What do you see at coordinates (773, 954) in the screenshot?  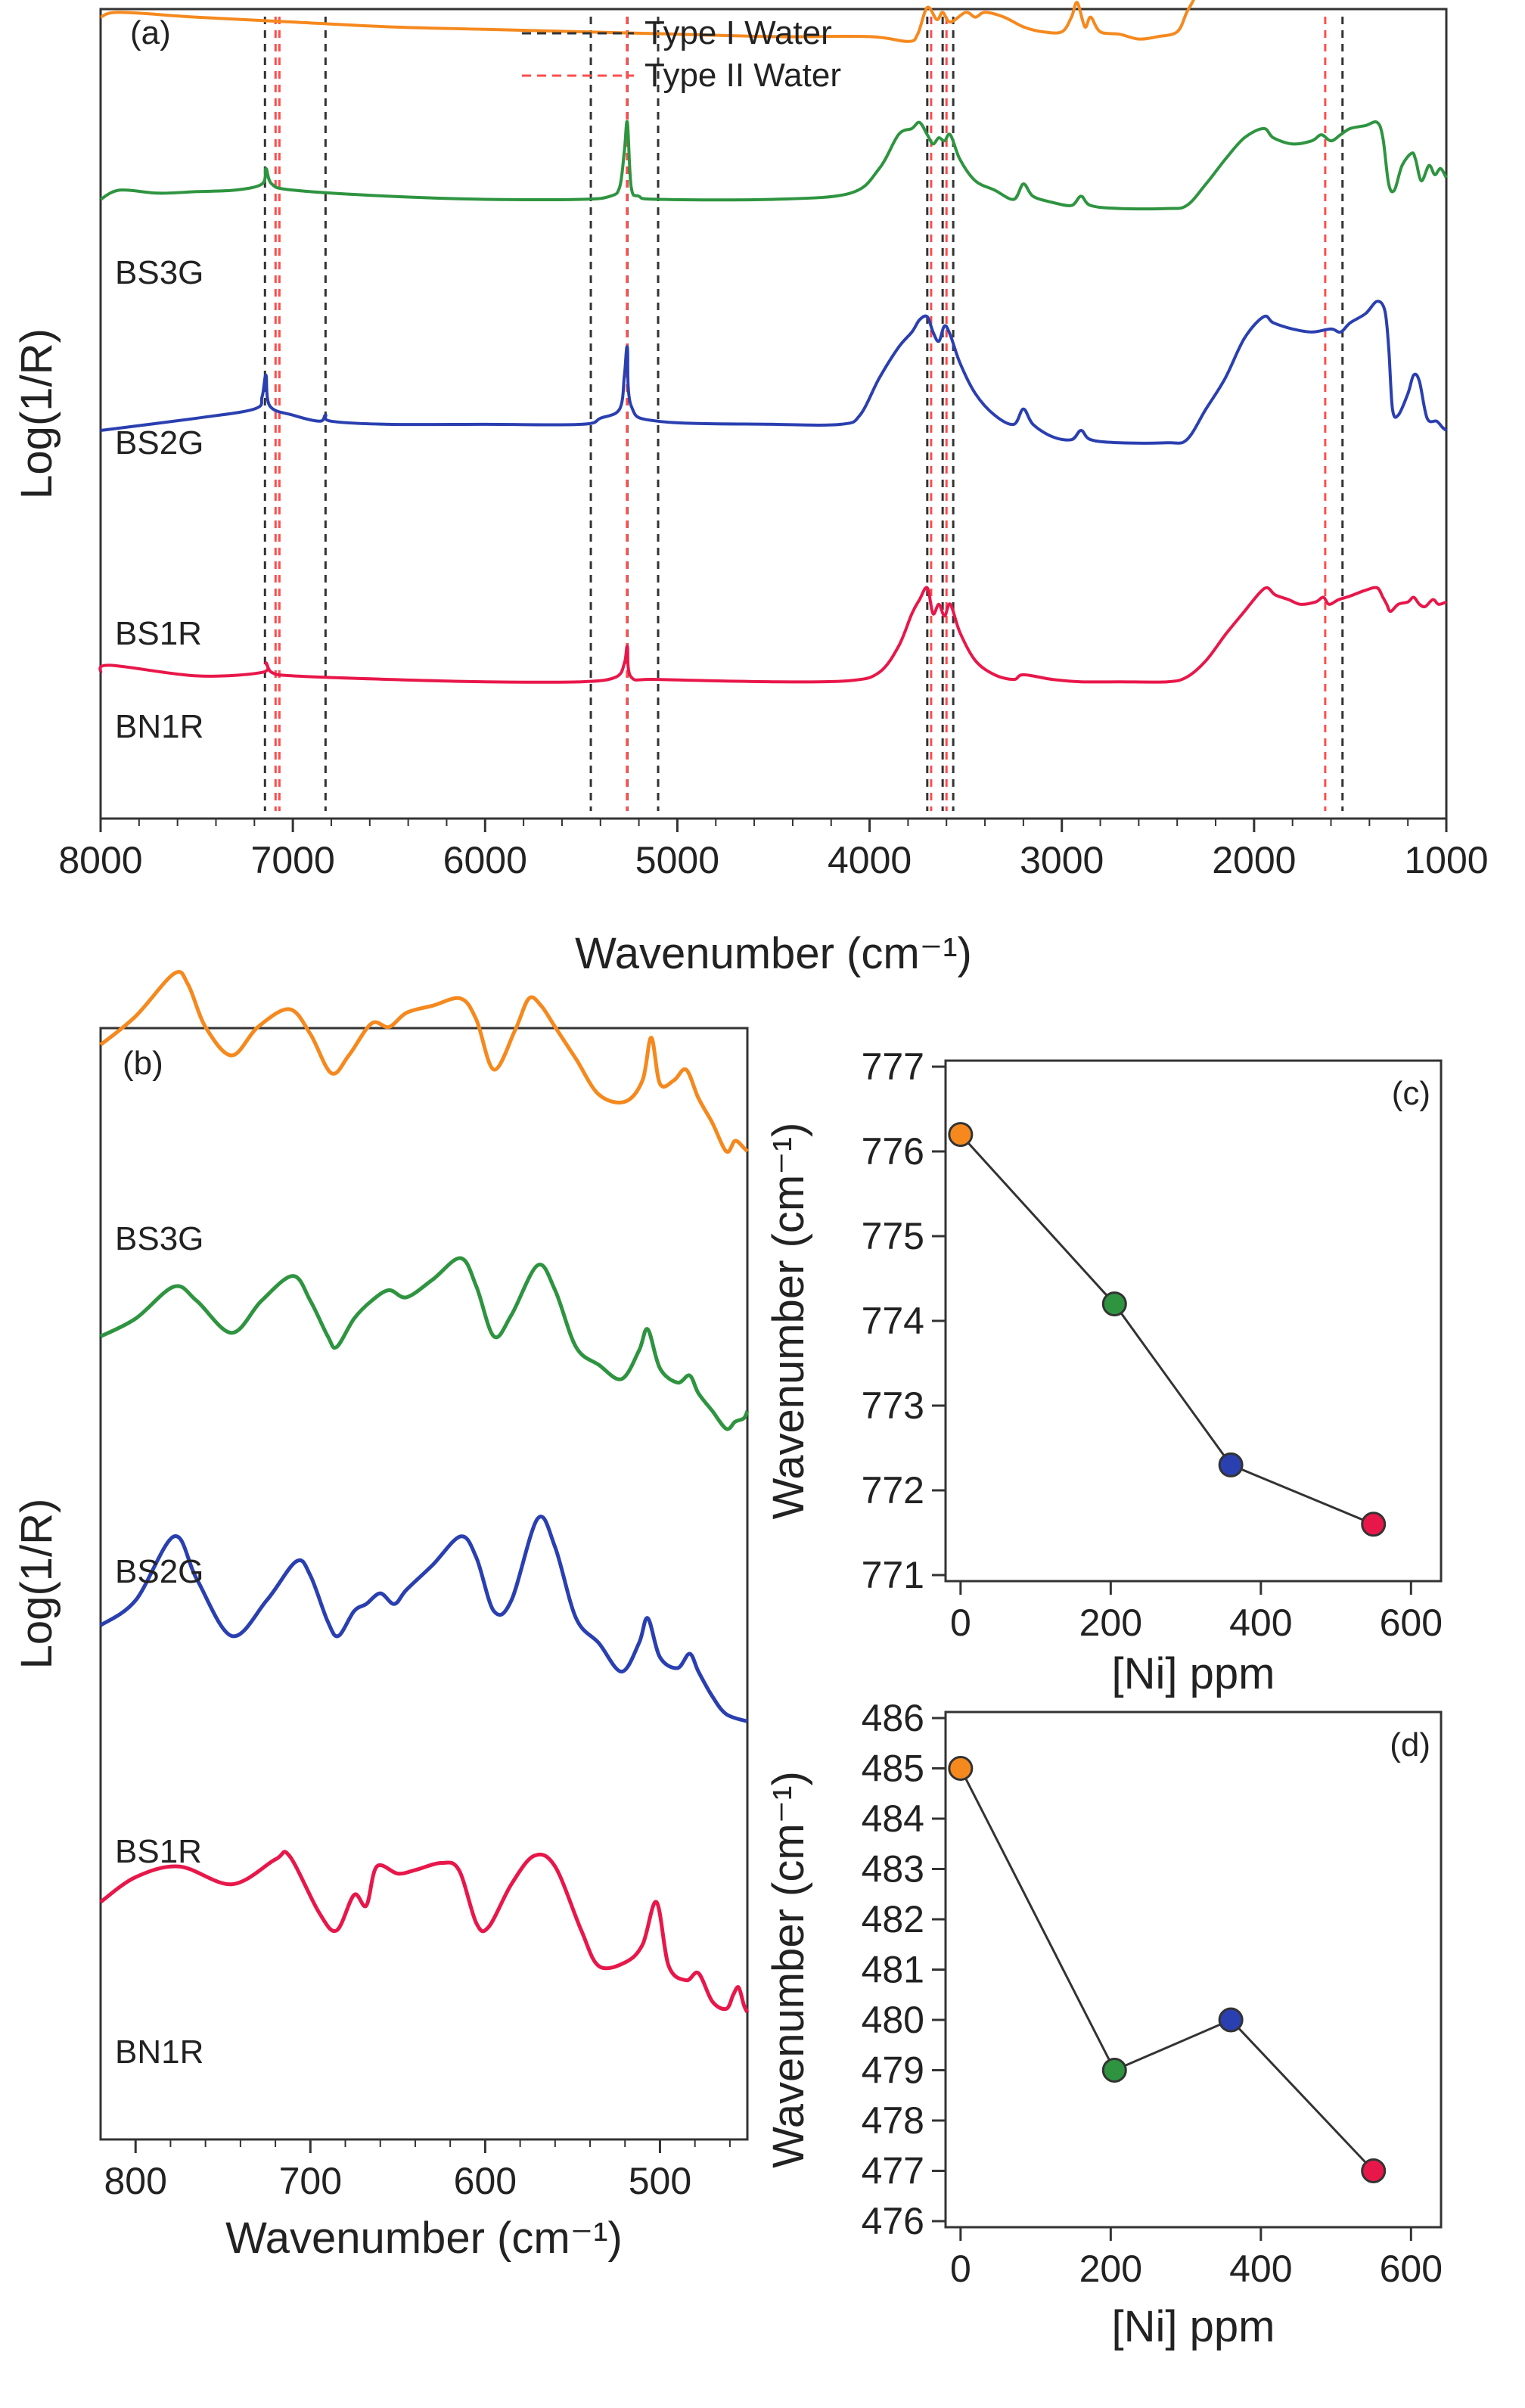 I see `panel-a-x-axis-label: Wavenumber (cm⁻¹)` at bounding box center [773, 954].